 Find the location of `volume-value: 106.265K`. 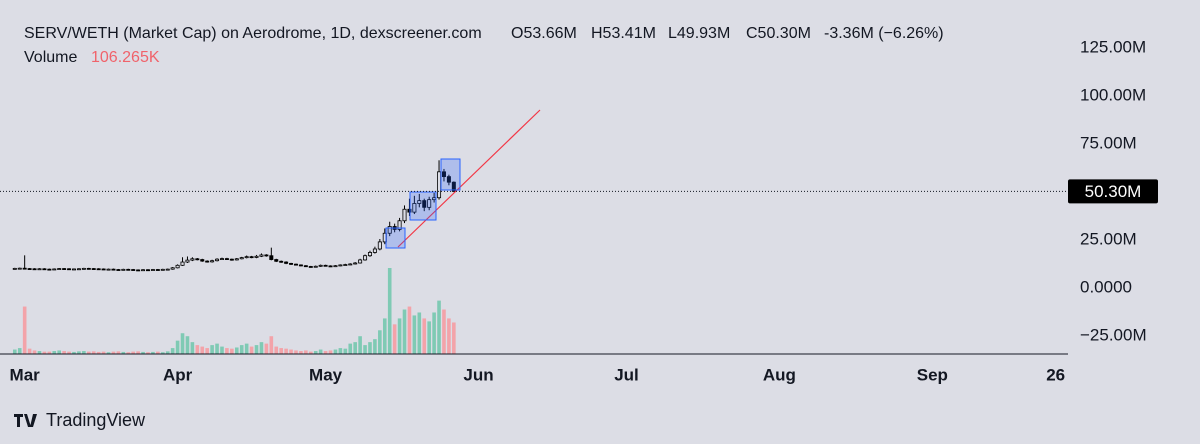

volume-value: 106.265K is located at coordinates (125, 57).